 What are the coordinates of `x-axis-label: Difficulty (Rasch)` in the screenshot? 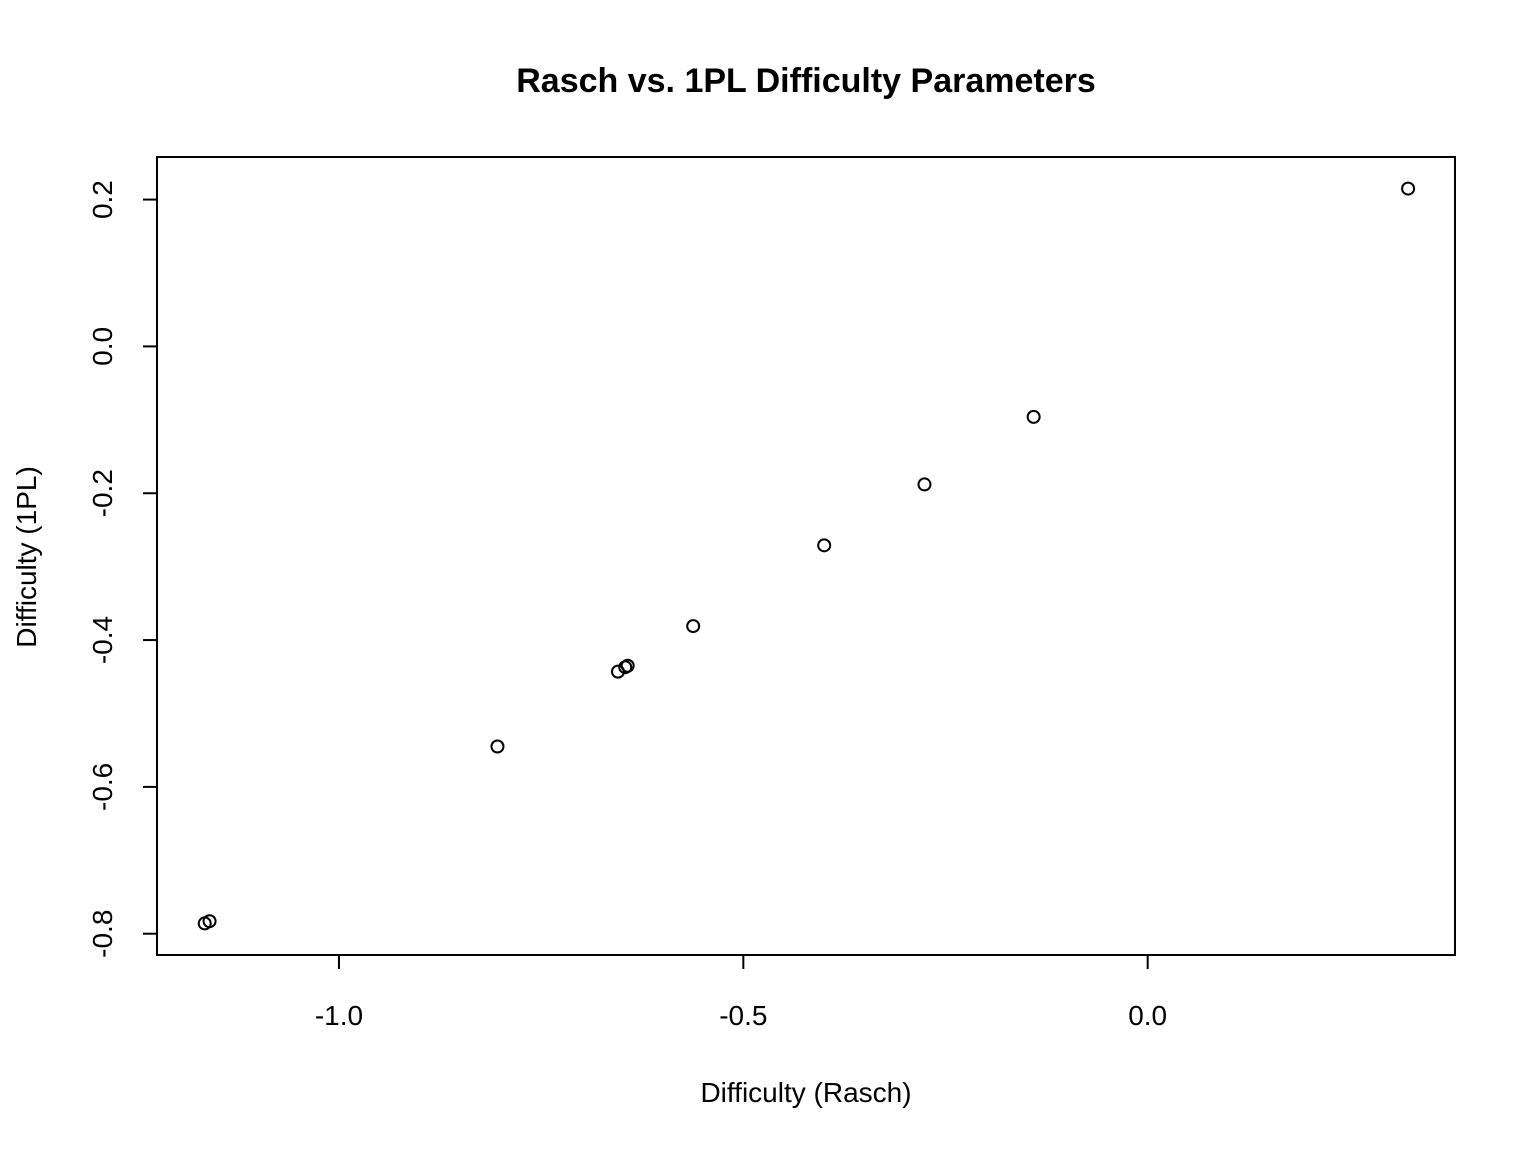 It's located at (805, 1092).